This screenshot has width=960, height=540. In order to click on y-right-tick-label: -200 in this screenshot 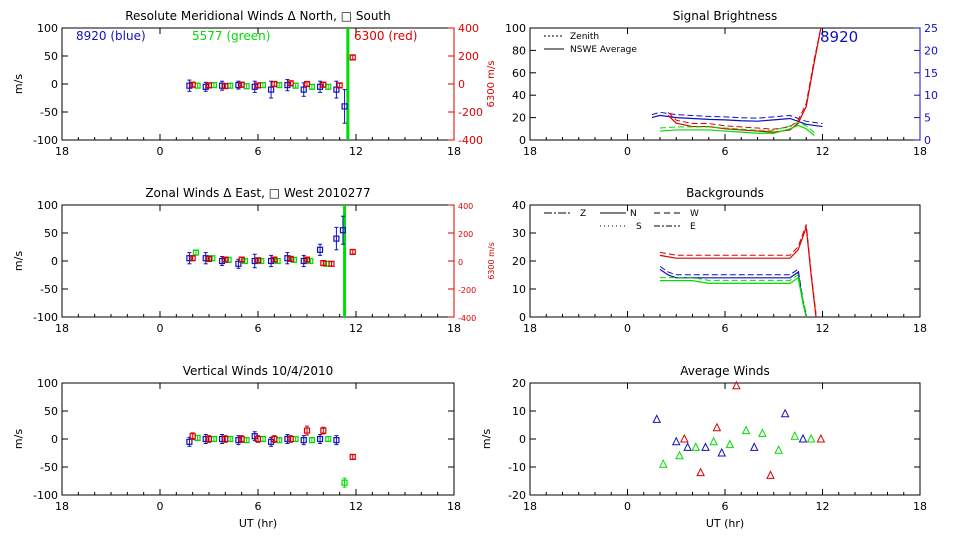, I will do `click(470, 112)`.